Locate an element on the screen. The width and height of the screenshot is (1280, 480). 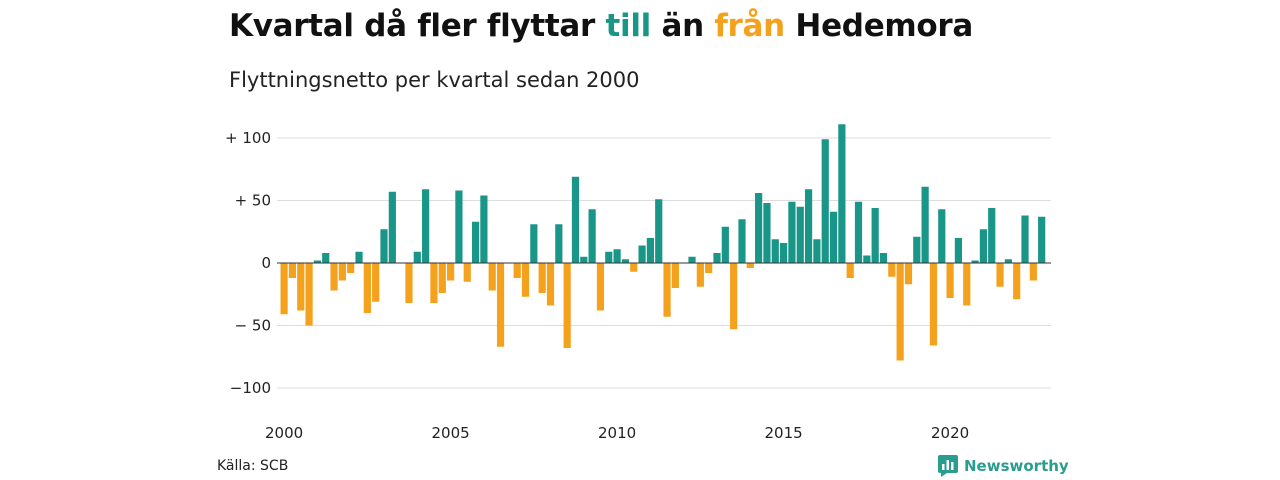
x-axis-labels: 2000 2005 2010 2015 2020 is located at coordinates (617, 433).